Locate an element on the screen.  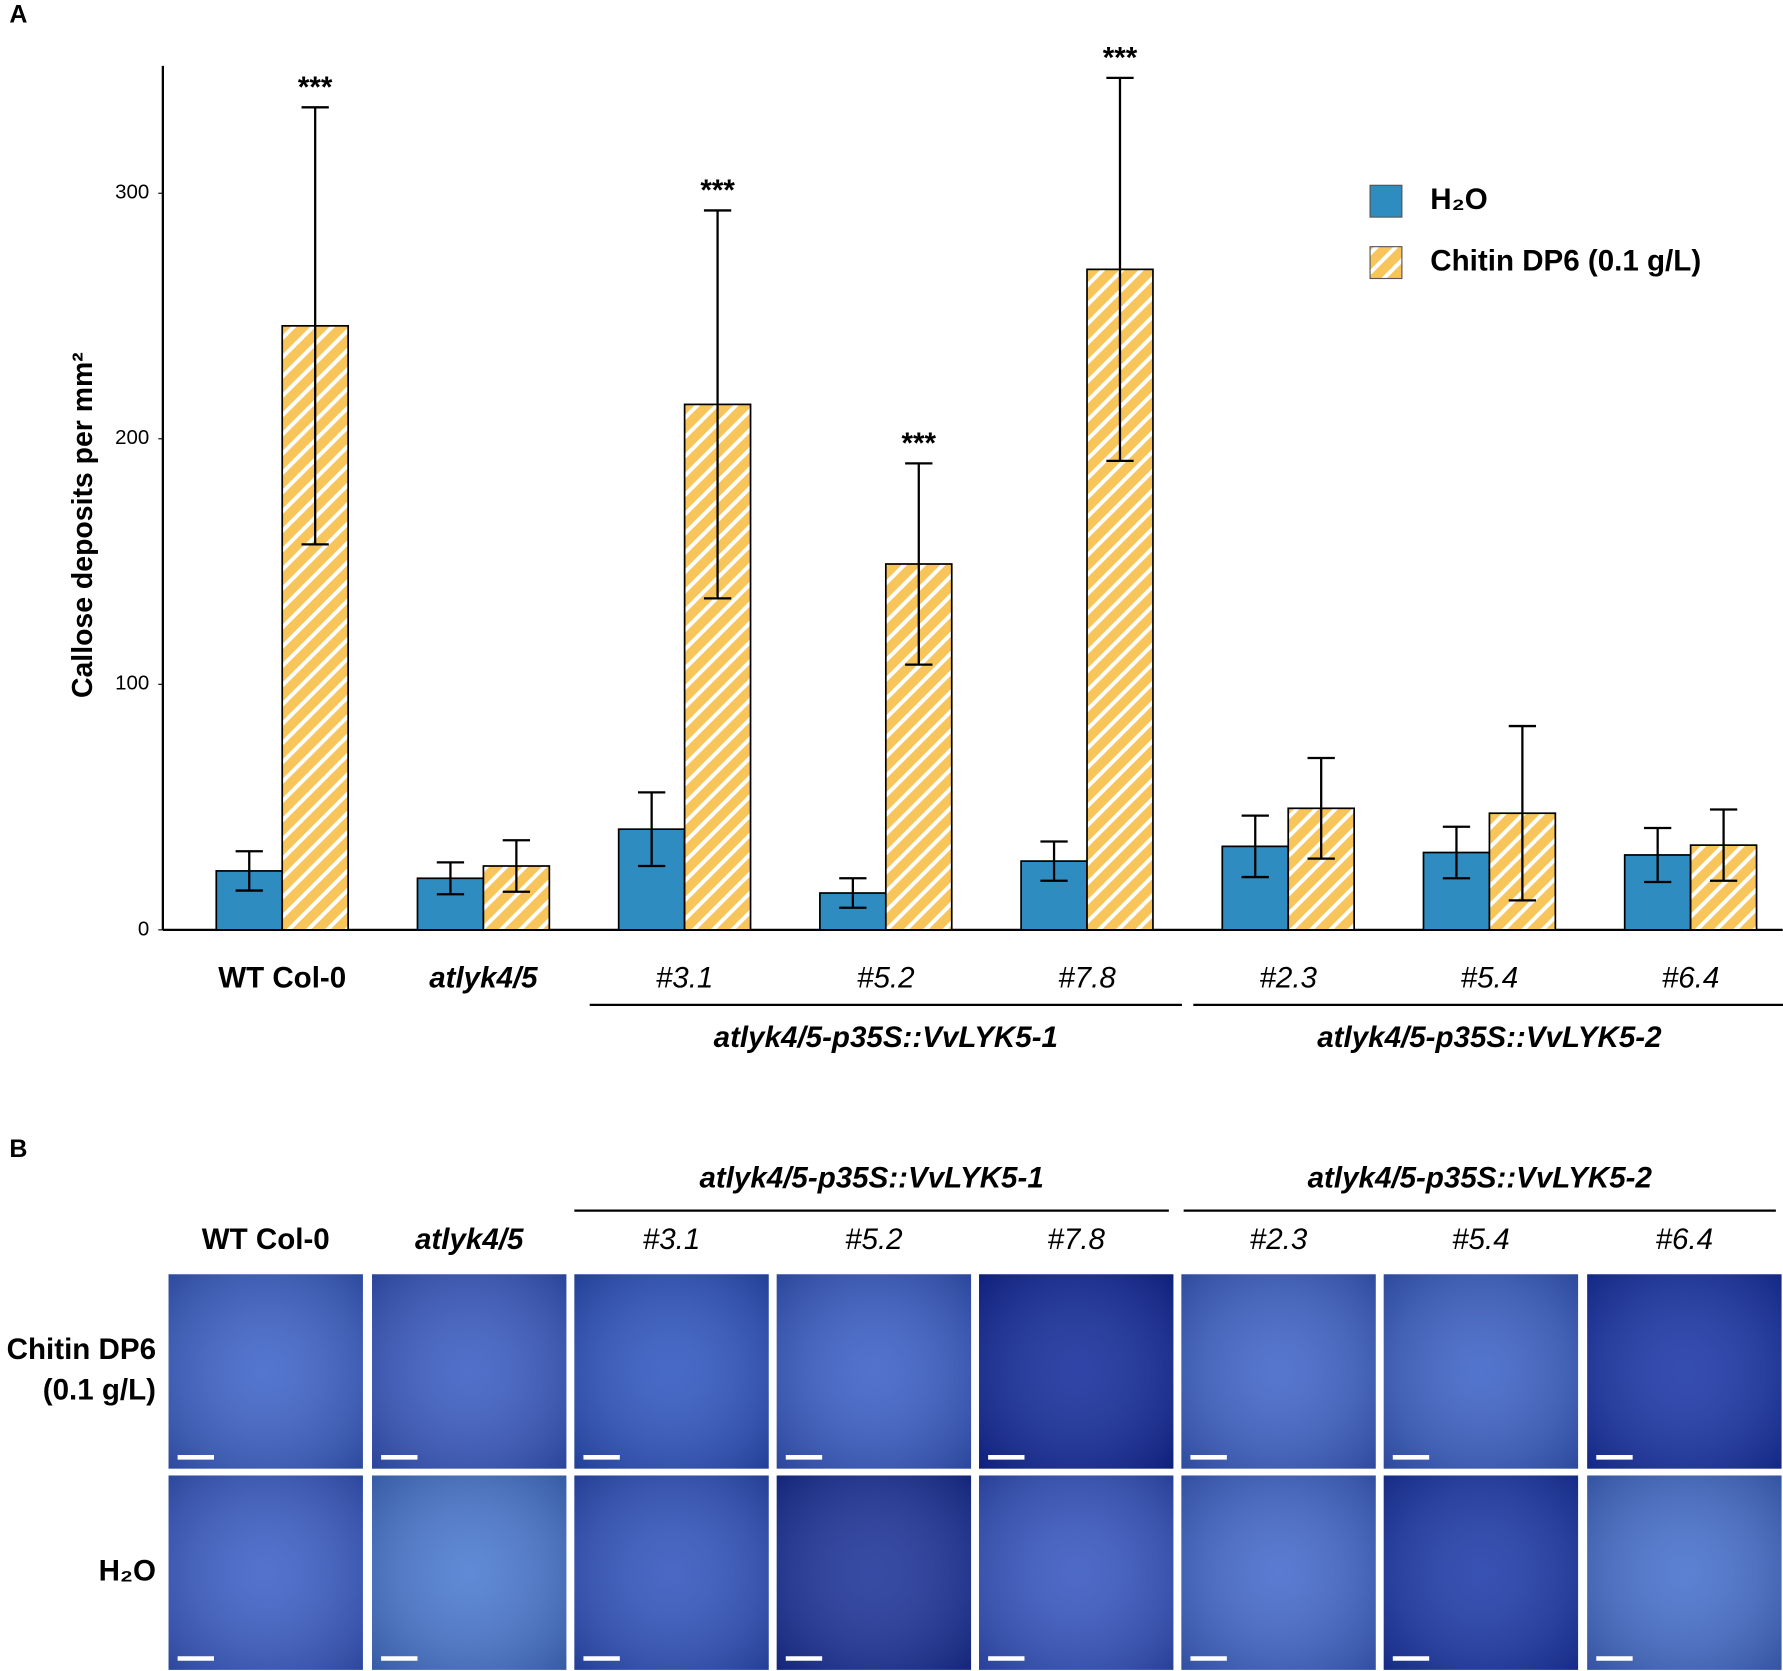
column-label: WT Col-0 is located at coordinates (266, 1239).